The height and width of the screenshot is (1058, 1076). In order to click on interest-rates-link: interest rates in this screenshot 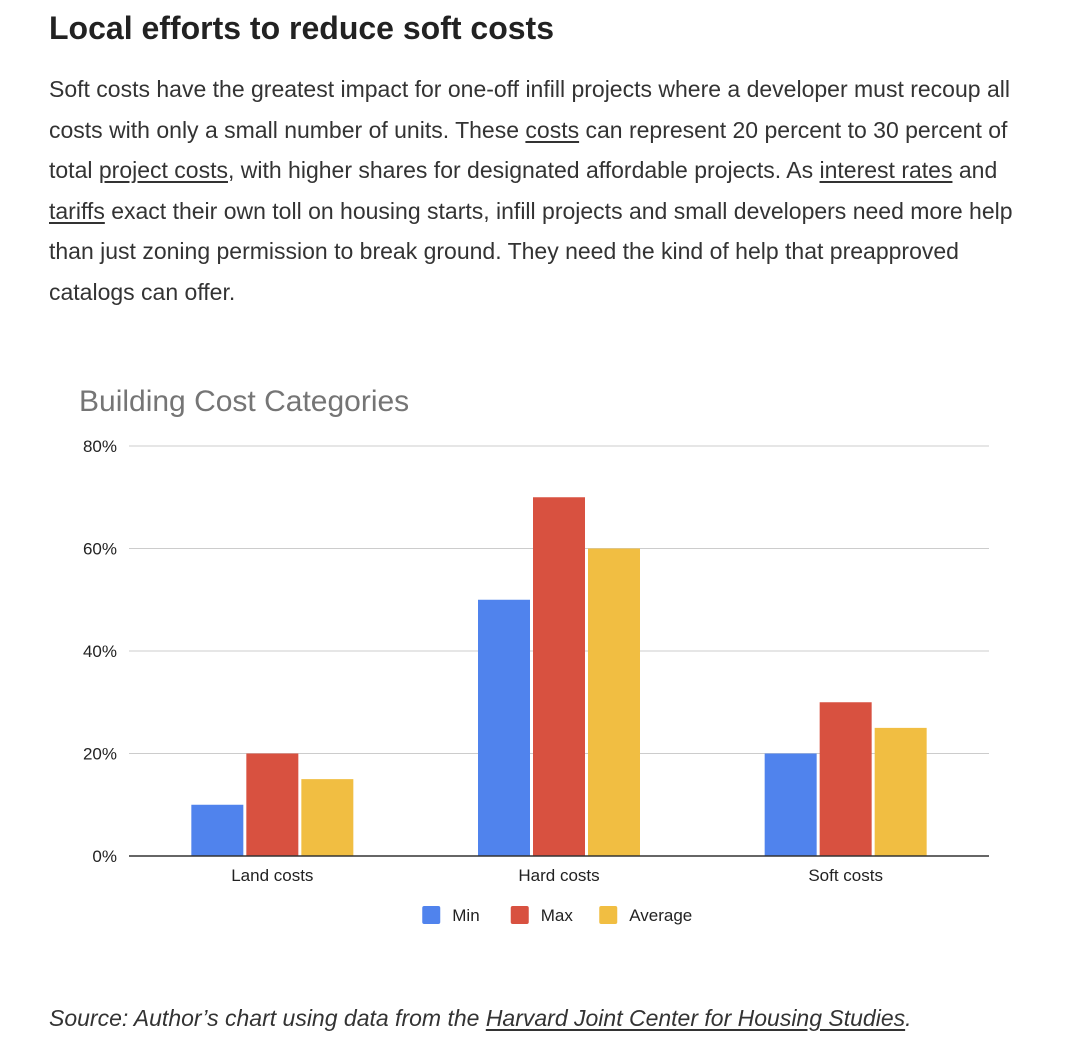, I will do `click(886, 170)`.